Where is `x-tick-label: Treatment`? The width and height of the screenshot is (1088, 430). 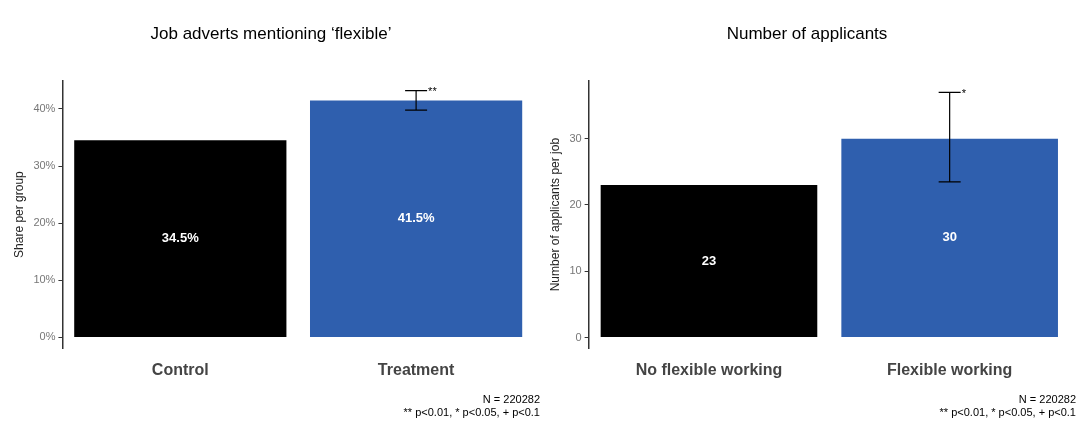
x-tick-label: Treatment is located at coordinates (416, 369).